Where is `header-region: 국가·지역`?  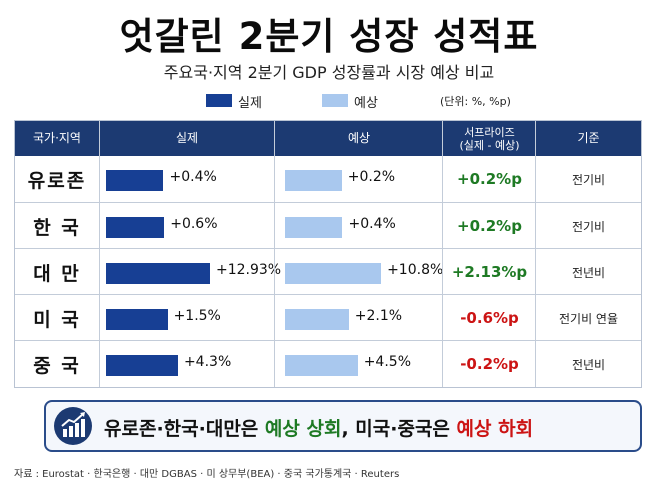
header-region: 국가·지역 is located at coordinates (57, 138).